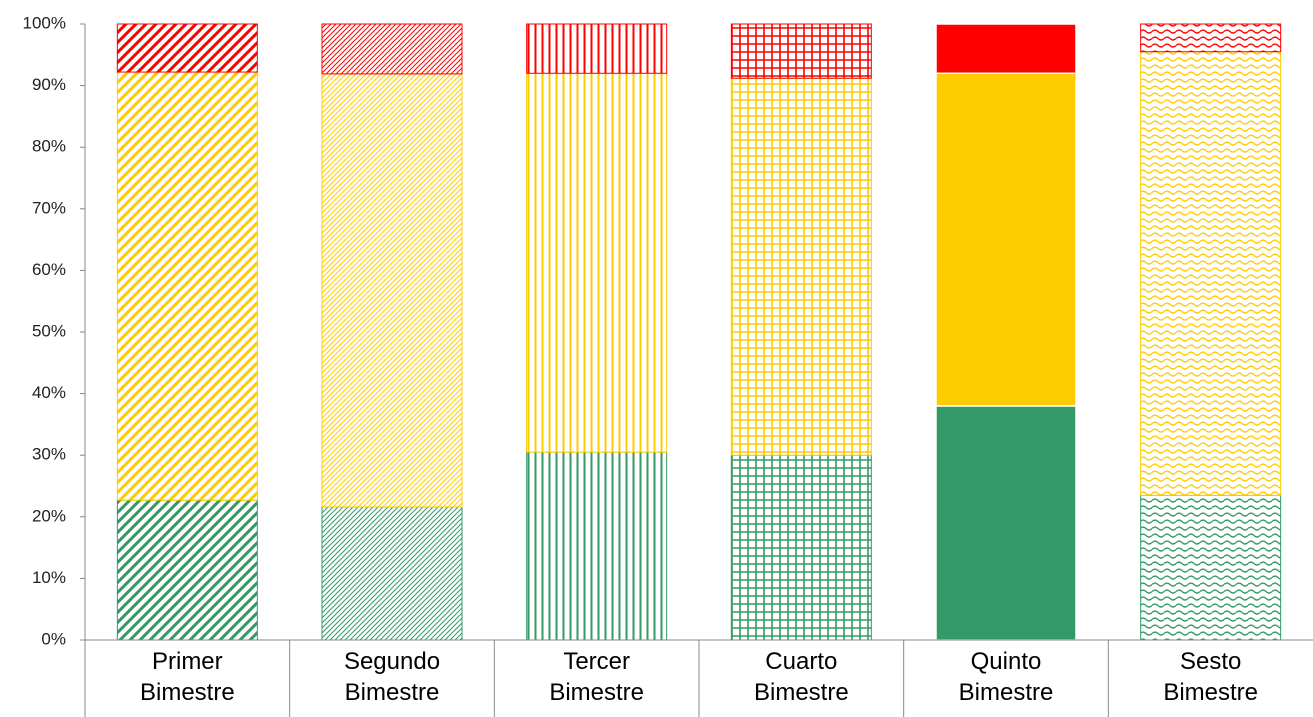  What do you see at coordinates (1210, 677) in the screenshot?
I see `x-tick-label: Sesto Bimestre` at bounding box center [1210, 677].